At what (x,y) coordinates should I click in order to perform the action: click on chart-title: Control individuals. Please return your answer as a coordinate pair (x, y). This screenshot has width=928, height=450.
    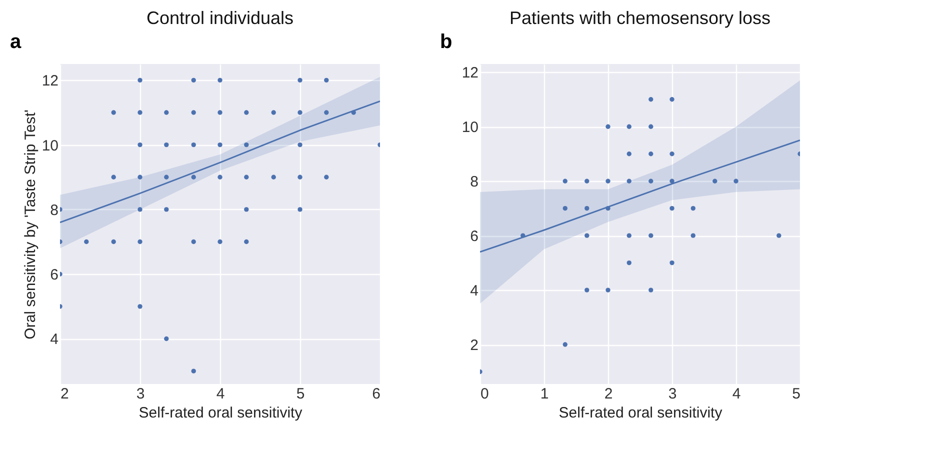
    Looking at the image, I should click on (220, 18).